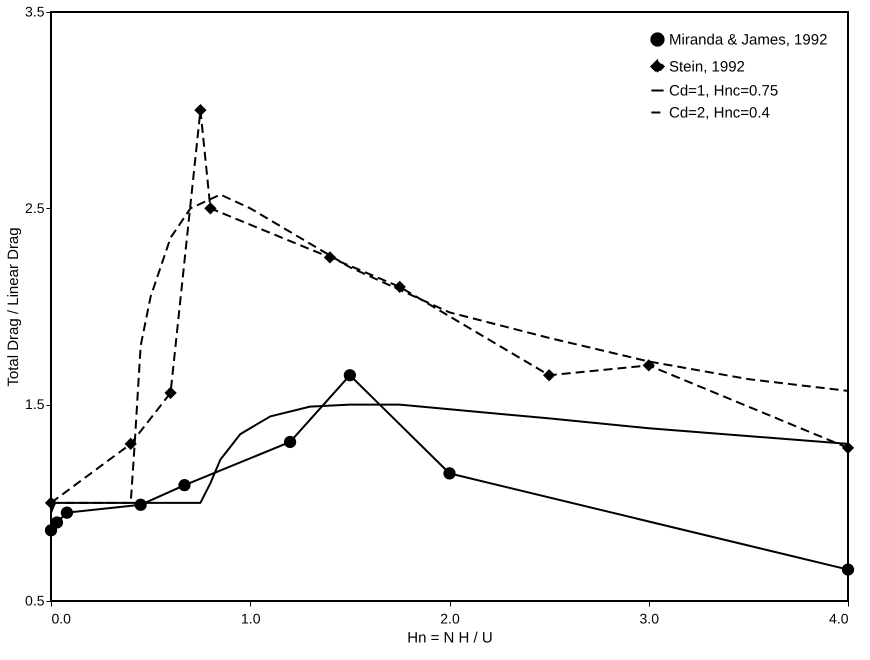 The image size is (870, 660). Describe the element at coordinates (719, 113) in the screenshot. I see `legend-label: Cd=2, Hnc=0.4` at that location.